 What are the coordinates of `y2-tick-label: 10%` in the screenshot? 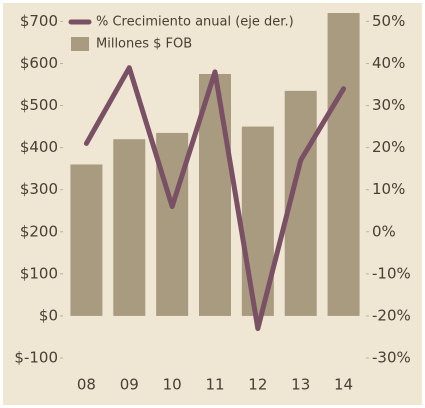 It's located at (388, 189).